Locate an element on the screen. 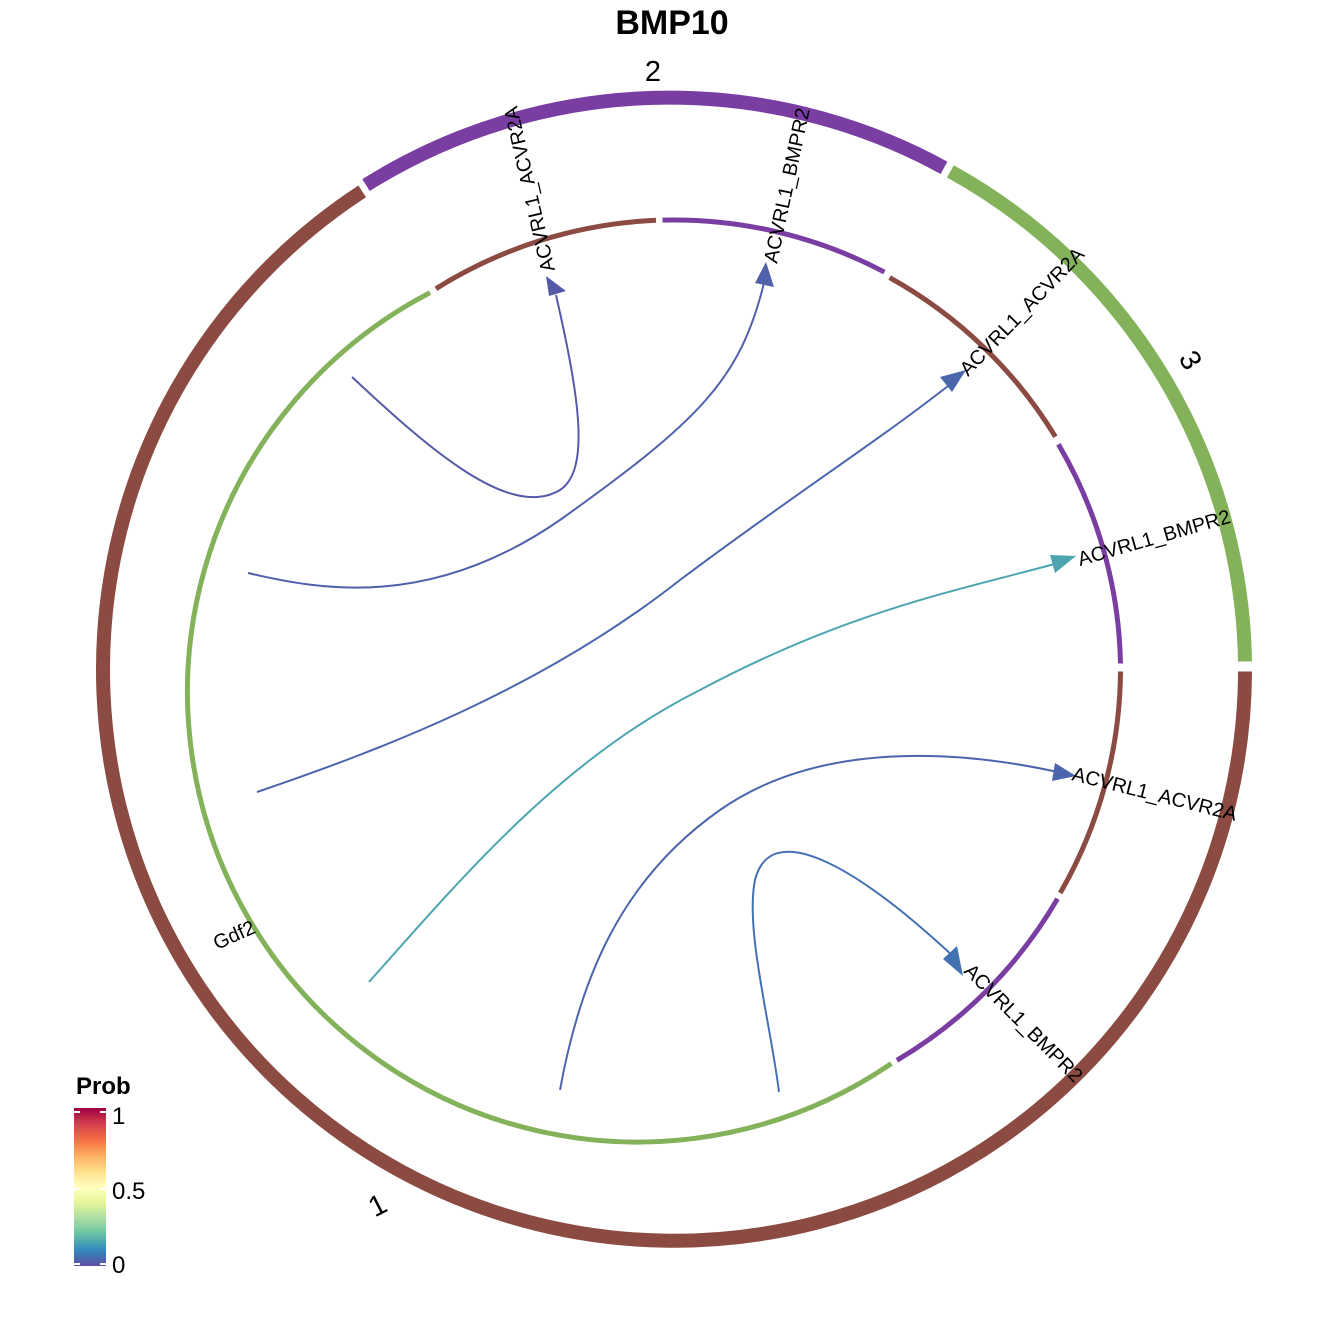  sector-label-bmpr2-g1: ACVRL1_BMPR2 is located at coordinates (1022, 1023).